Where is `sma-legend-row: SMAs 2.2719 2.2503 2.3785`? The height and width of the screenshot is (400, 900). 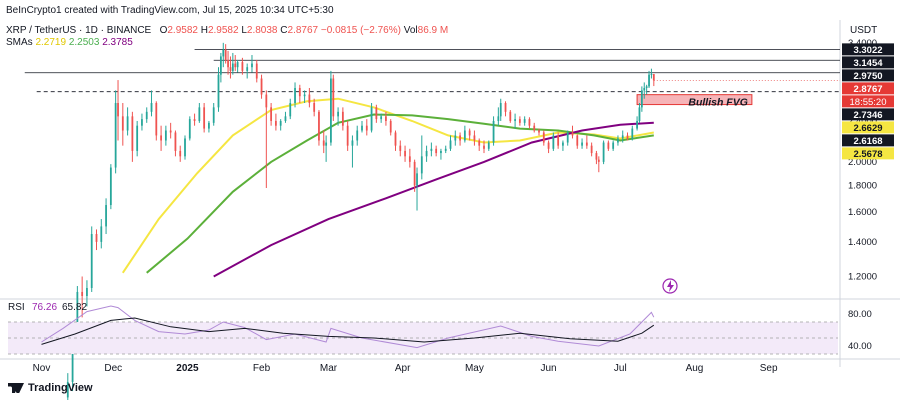 sma-legend-row: SMAs 2.2719 2.2503 2.3785 is located at coordinates (69, 42).